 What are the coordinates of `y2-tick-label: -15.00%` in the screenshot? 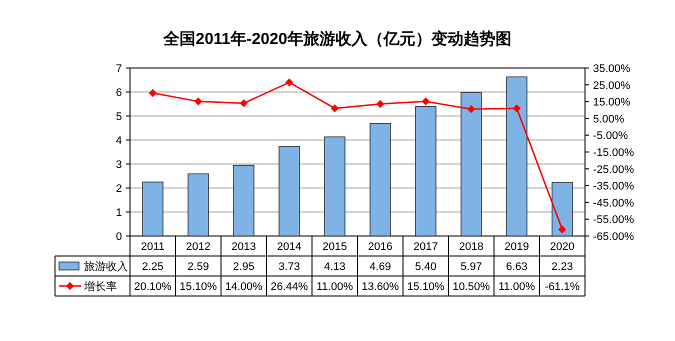 It's located at (613, 153).